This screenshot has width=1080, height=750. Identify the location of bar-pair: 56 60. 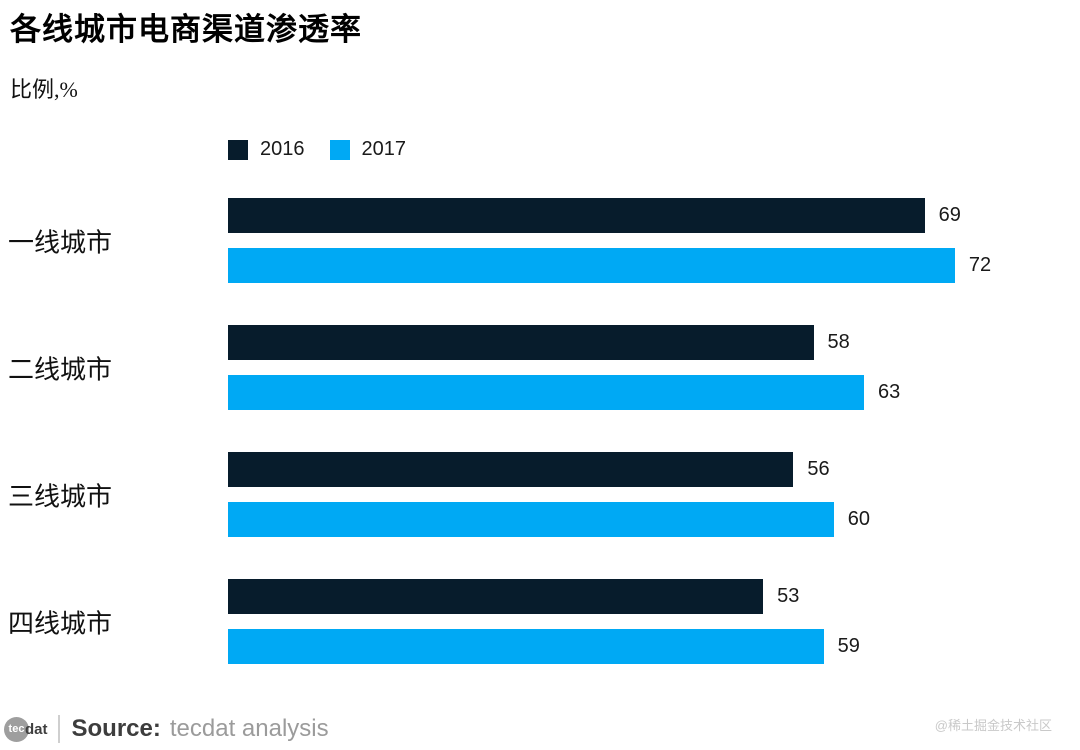
(596, 494).